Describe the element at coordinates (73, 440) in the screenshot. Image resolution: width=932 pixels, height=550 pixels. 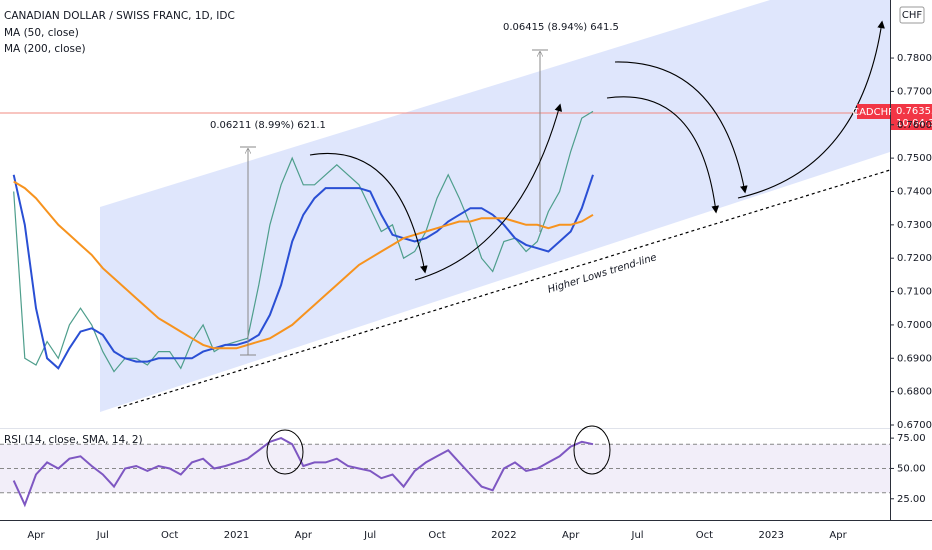
I see `legend-entry: RSI (14, close, SMA, 14, 2)` at that location.